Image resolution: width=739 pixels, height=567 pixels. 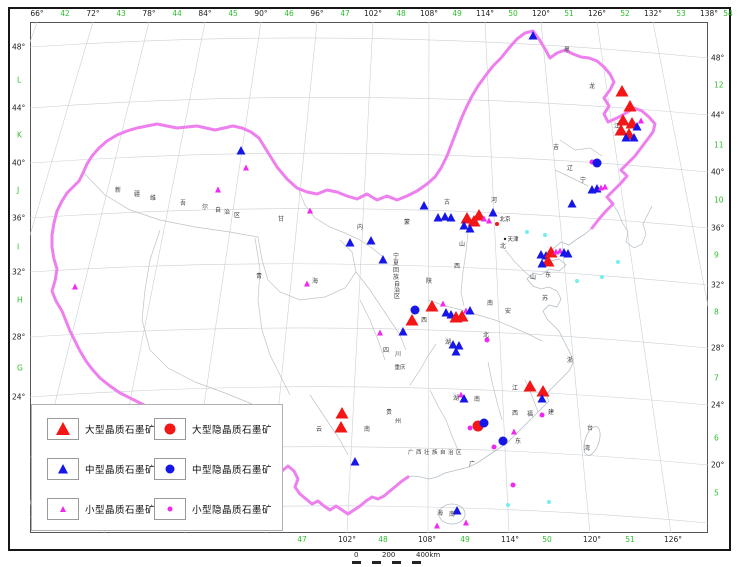 What do you see at coordinates (416, 562) in the screenshot?
I see `scale-bar-segment` at bounding box center [416, 562].